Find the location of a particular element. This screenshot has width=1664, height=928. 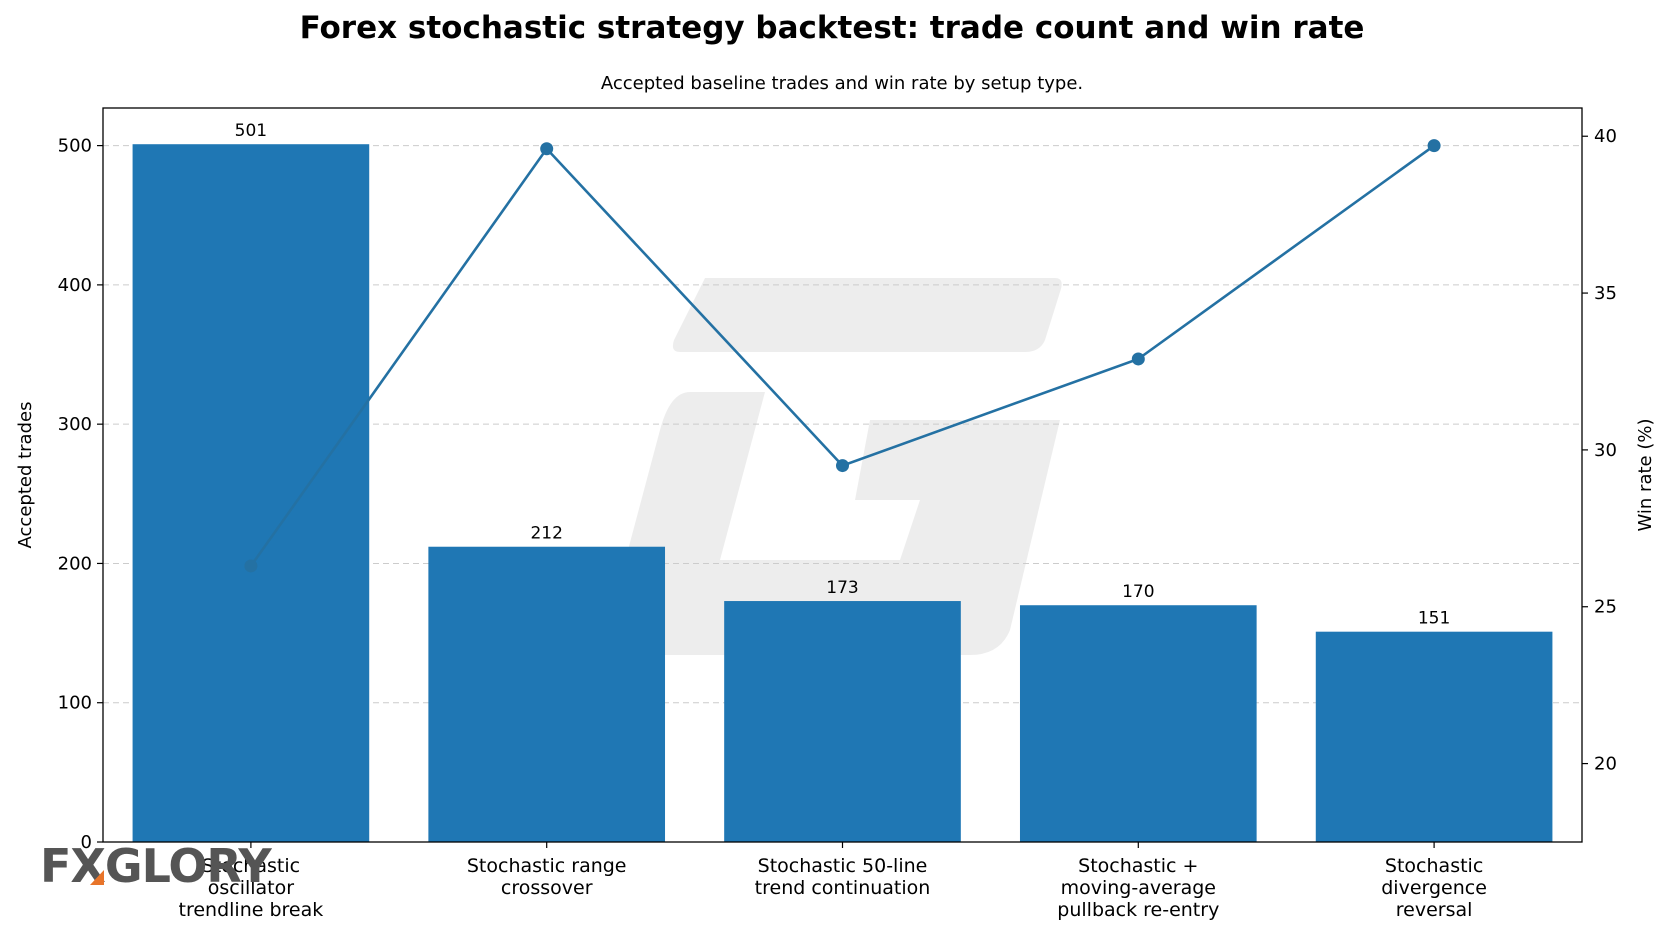

bar-value-label: 501 is located at coordinates (251, 131).